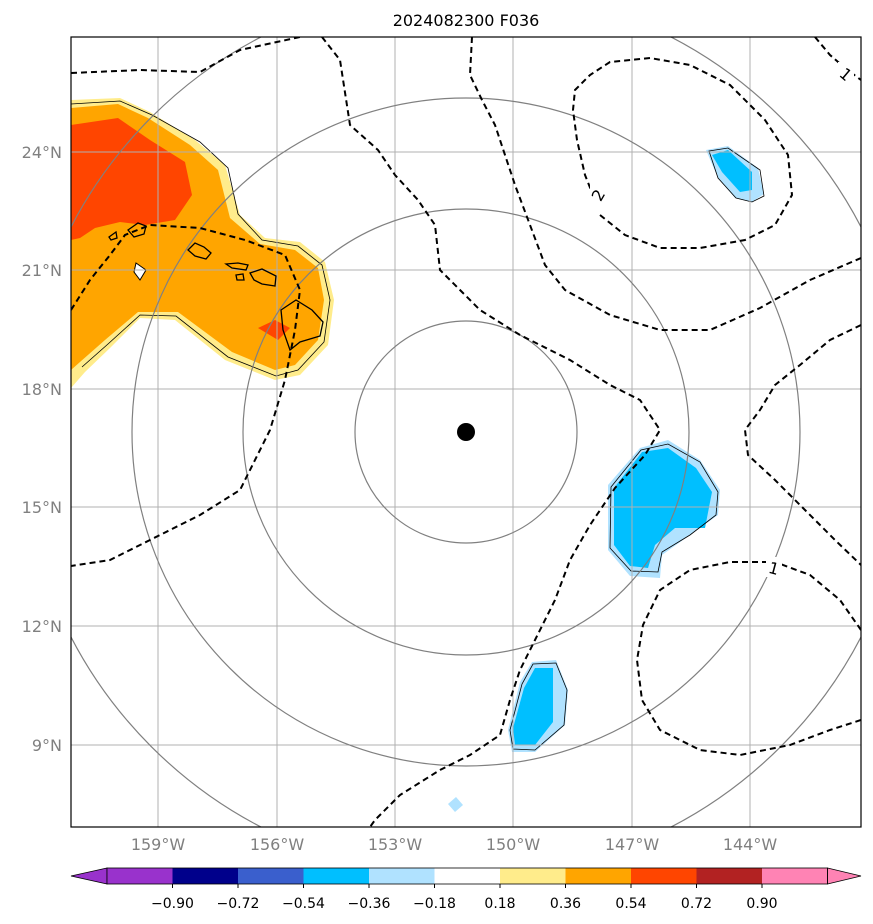  I want to click on colorbar-tick-label: −0.54, so click(303, 904).